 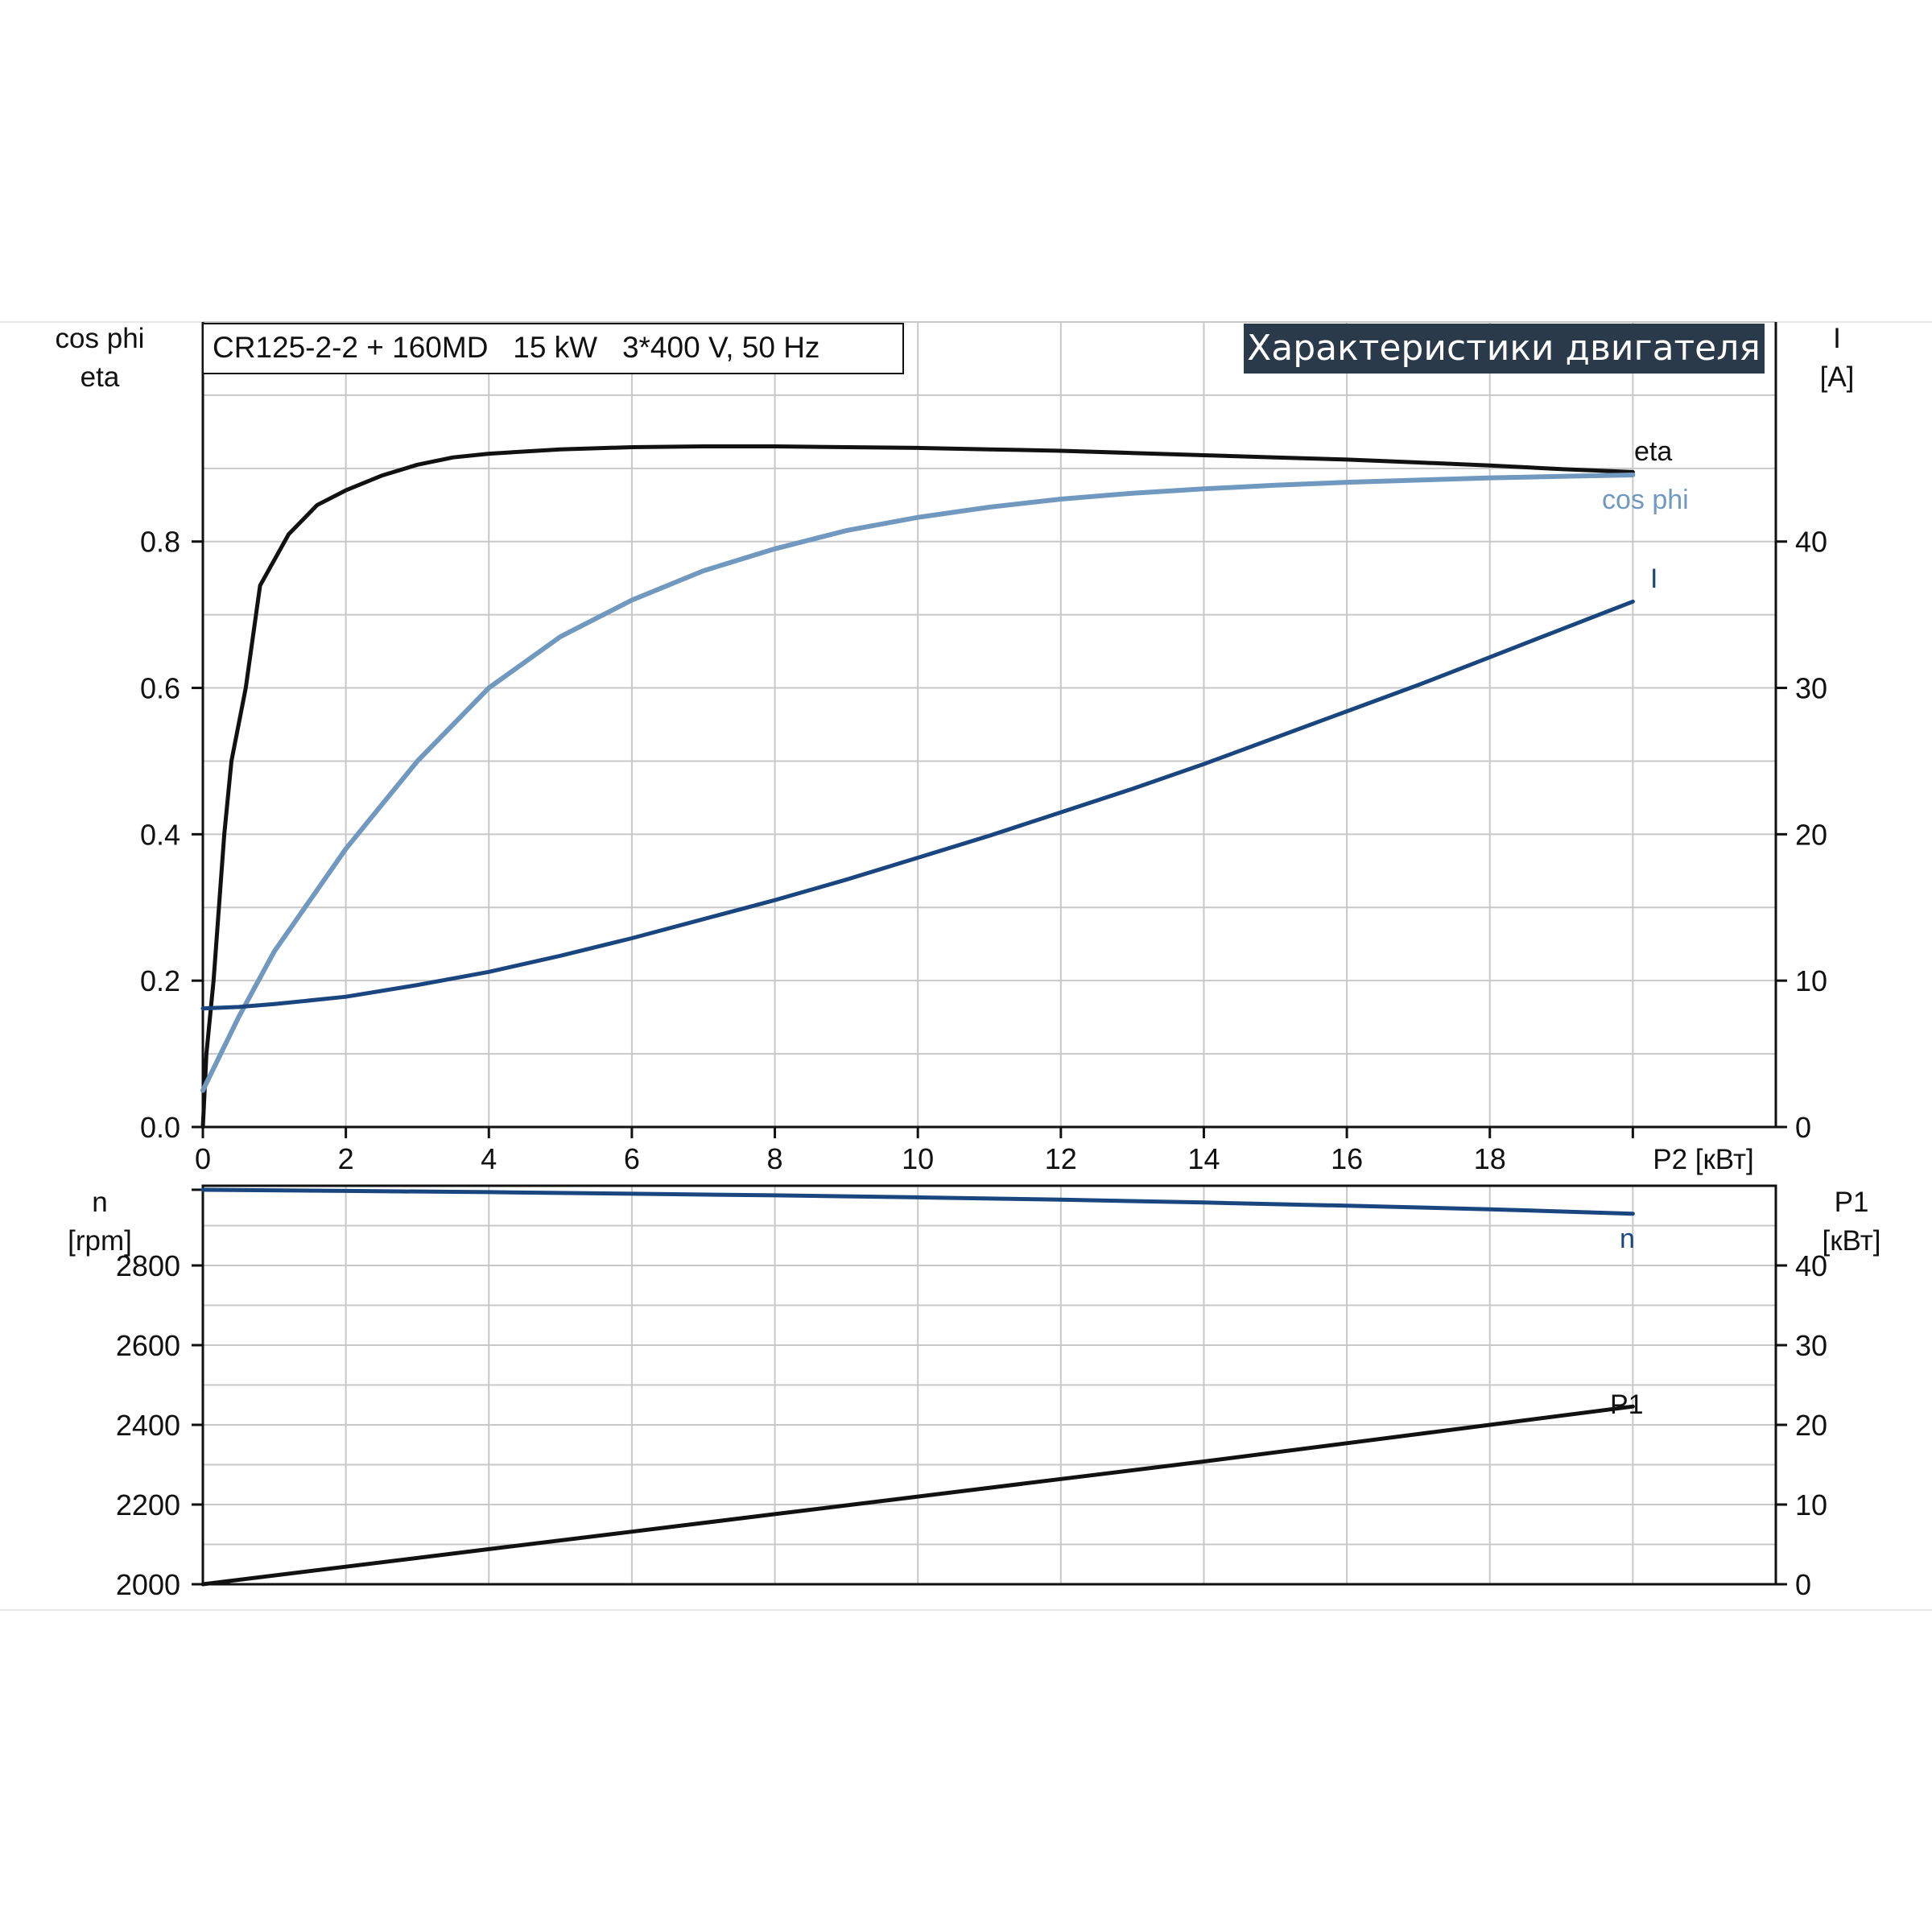 I want to click on speed-curve-label: n, so click(x=1627, y=1239).